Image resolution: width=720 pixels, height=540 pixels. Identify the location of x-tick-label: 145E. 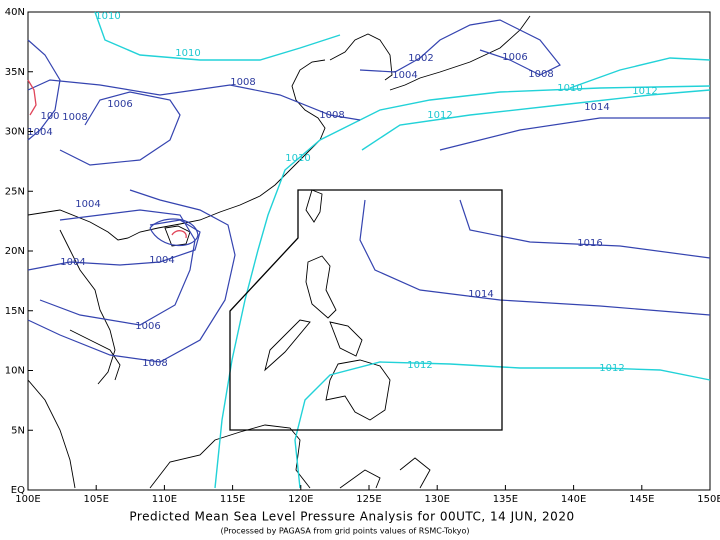
(641, 499).